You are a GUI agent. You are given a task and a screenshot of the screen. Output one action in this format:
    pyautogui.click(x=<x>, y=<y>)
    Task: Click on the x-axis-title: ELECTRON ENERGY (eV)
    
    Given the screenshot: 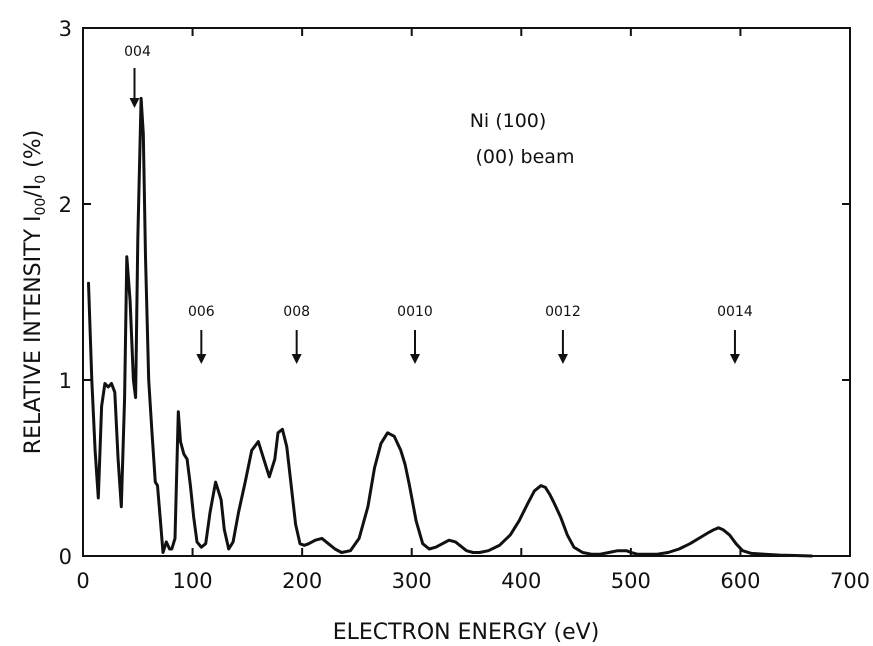 What is the action you would take?
    pyautogui.click(x=466, y=632)
    